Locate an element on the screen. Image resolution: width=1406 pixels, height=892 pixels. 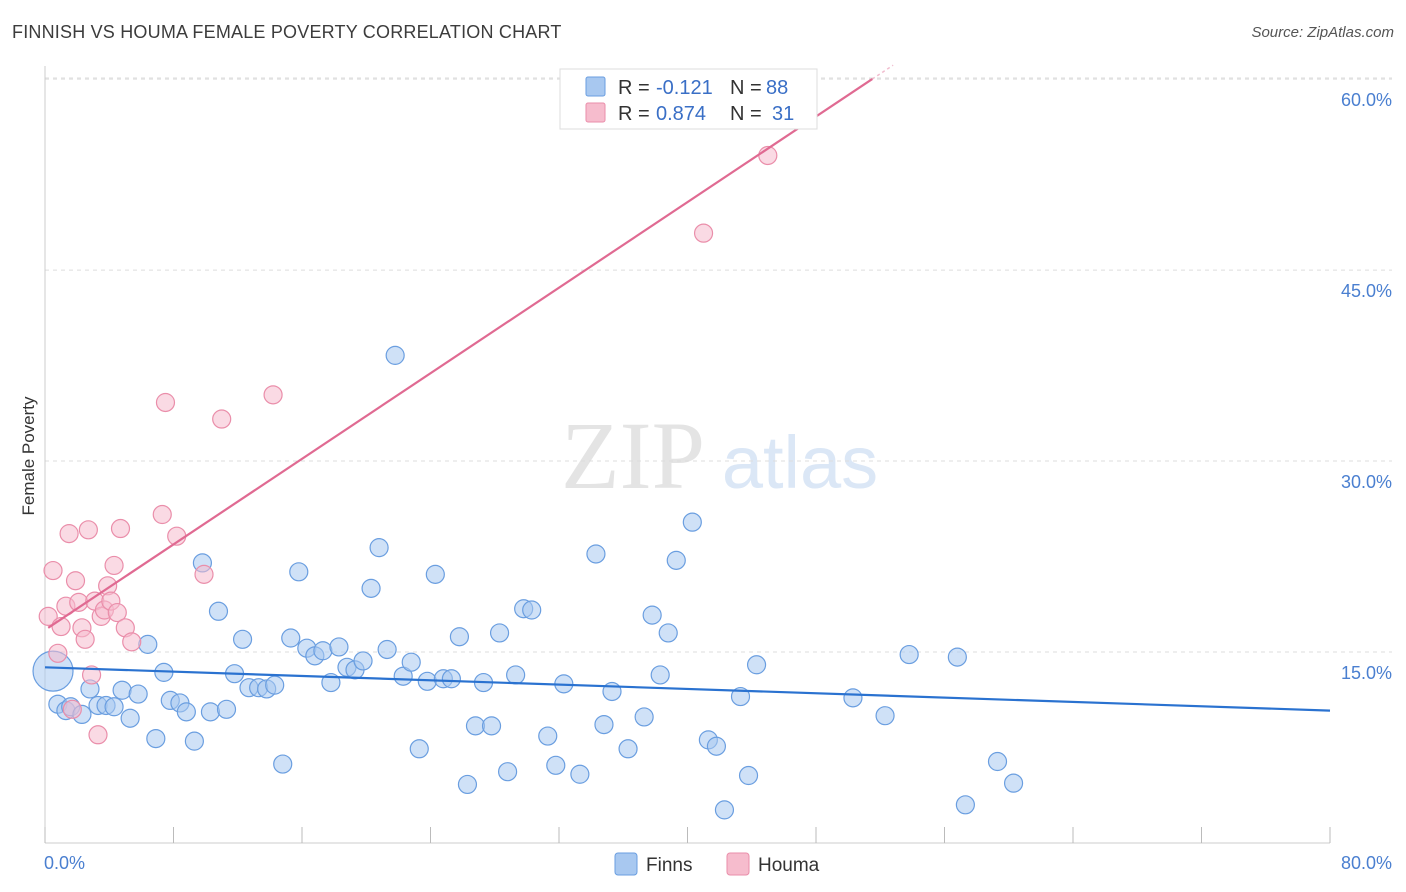
legend-swatch-finns is located at coordinates (626, 864).